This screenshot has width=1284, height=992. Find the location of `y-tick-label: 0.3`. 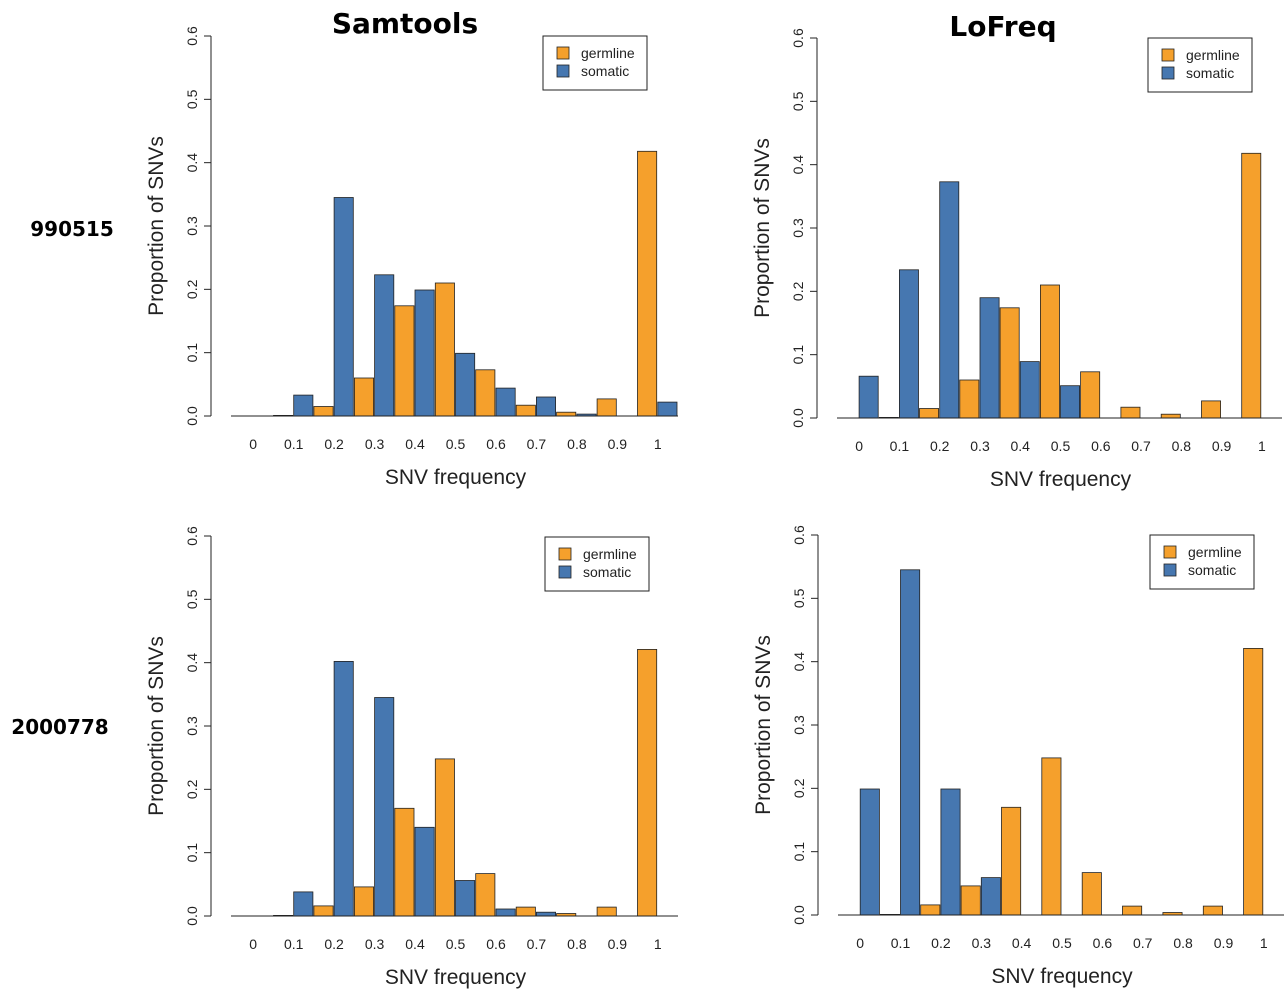

y-tick-label: 0.3 is located at coordinates (192, 726).